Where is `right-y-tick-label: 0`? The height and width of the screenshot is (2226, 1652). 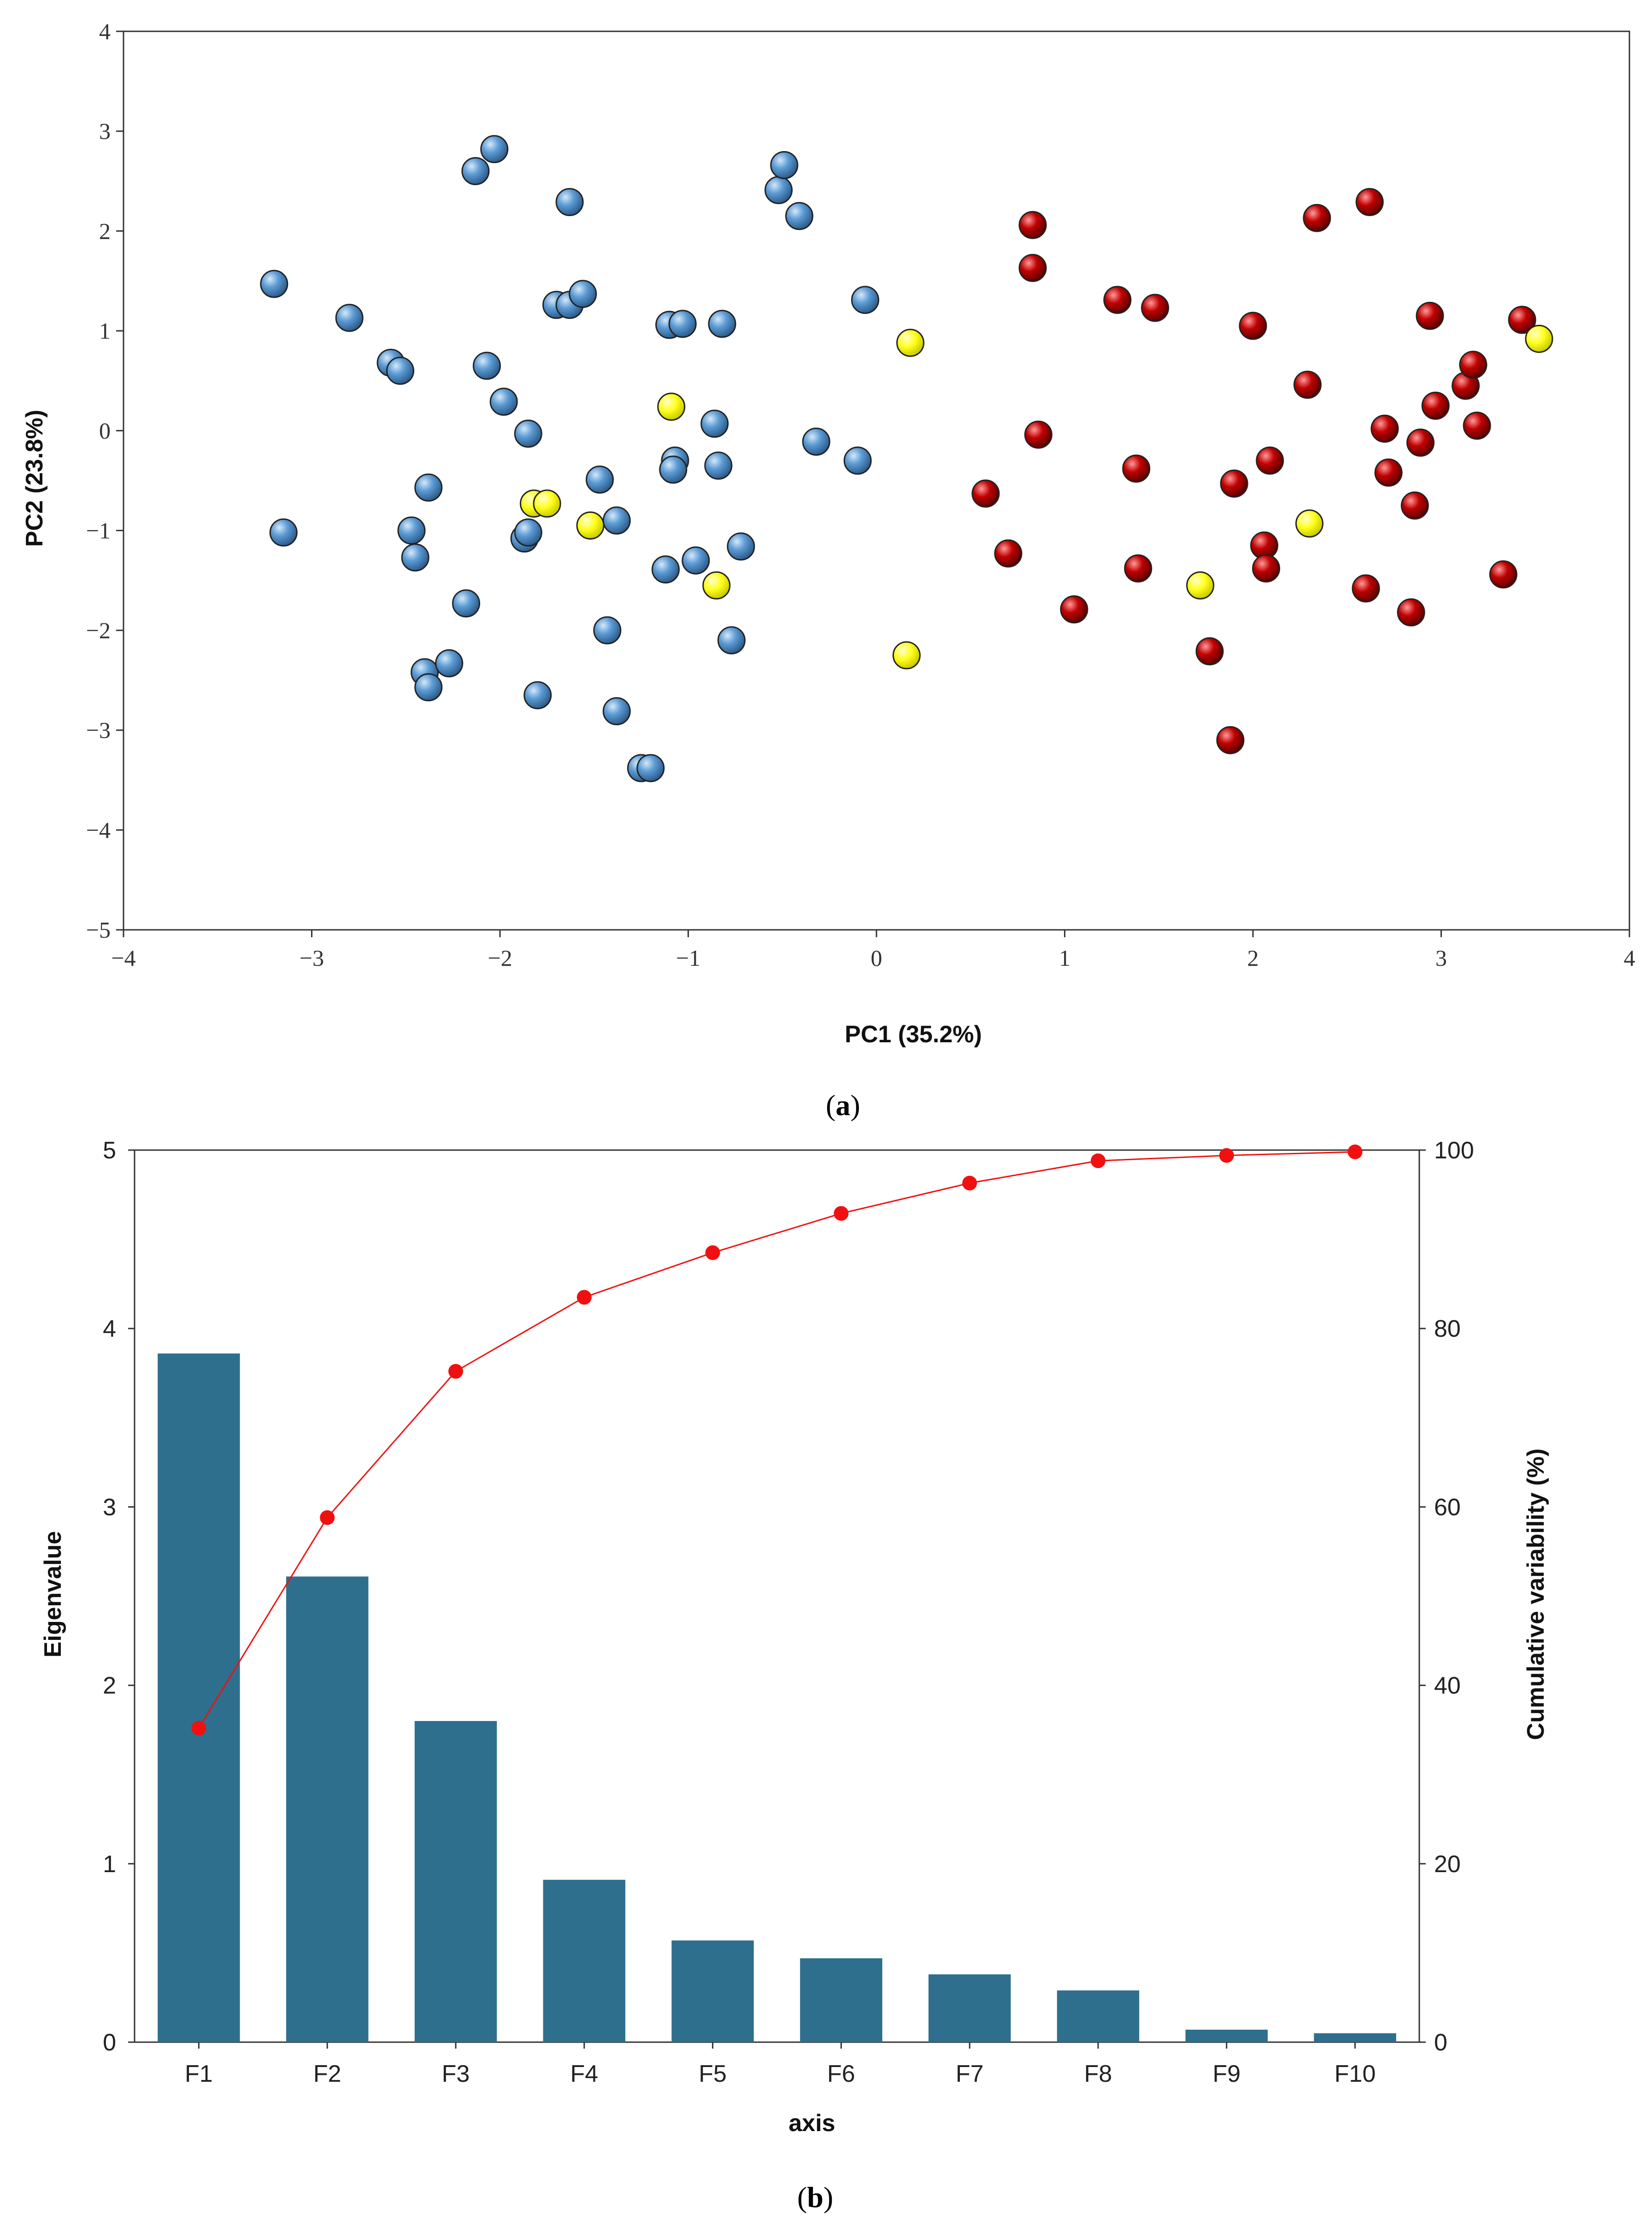
right-y-tick-label: 0 is located at coordinates (1440, 2042).